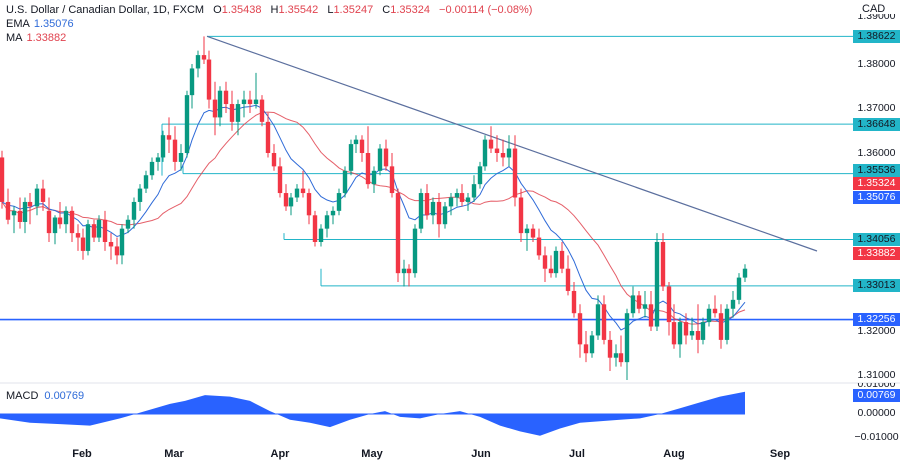  I want to click on price-tick: 1.39000, so click(876, 18).